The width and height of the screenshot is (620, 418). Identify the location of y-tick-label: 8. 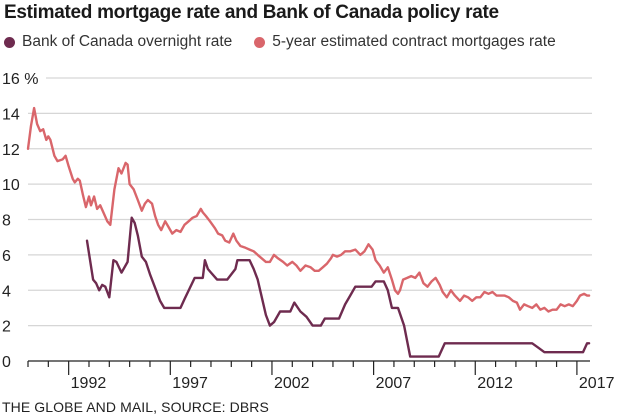
(6, 221).